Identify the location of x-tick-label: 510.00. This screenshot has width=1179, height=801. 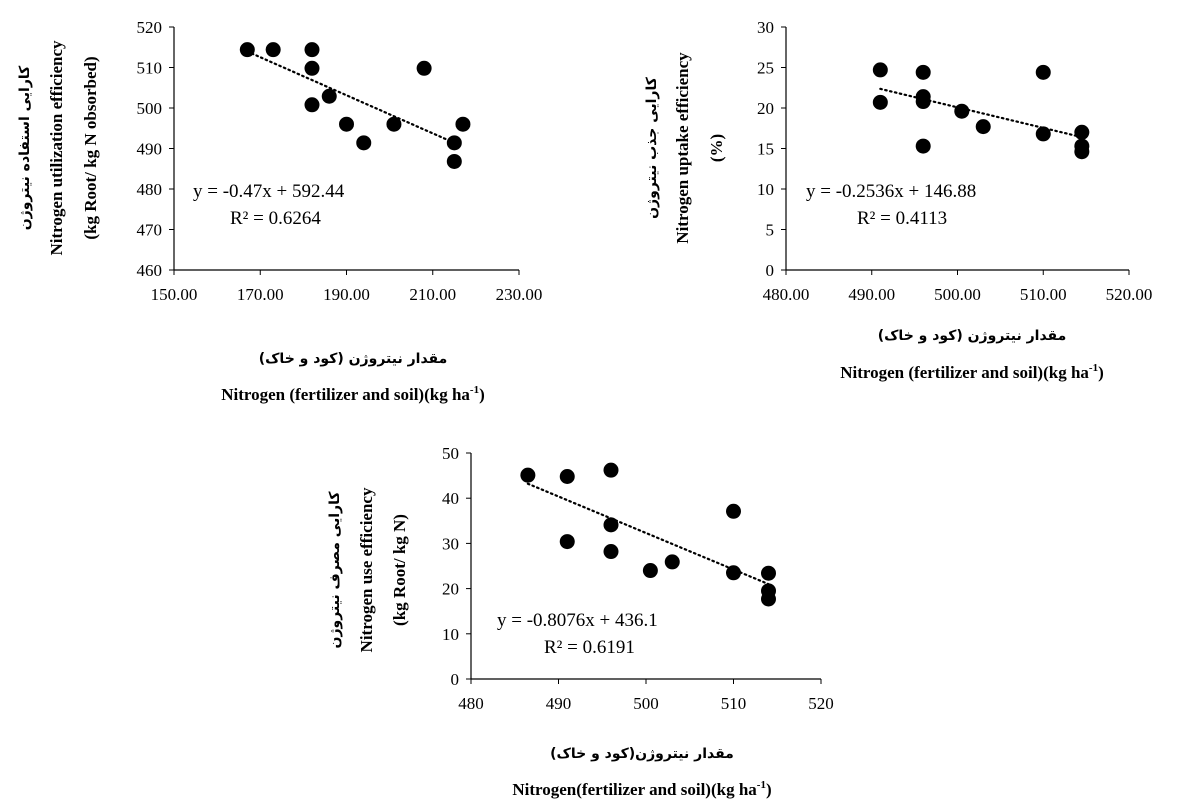
(1043, 294).